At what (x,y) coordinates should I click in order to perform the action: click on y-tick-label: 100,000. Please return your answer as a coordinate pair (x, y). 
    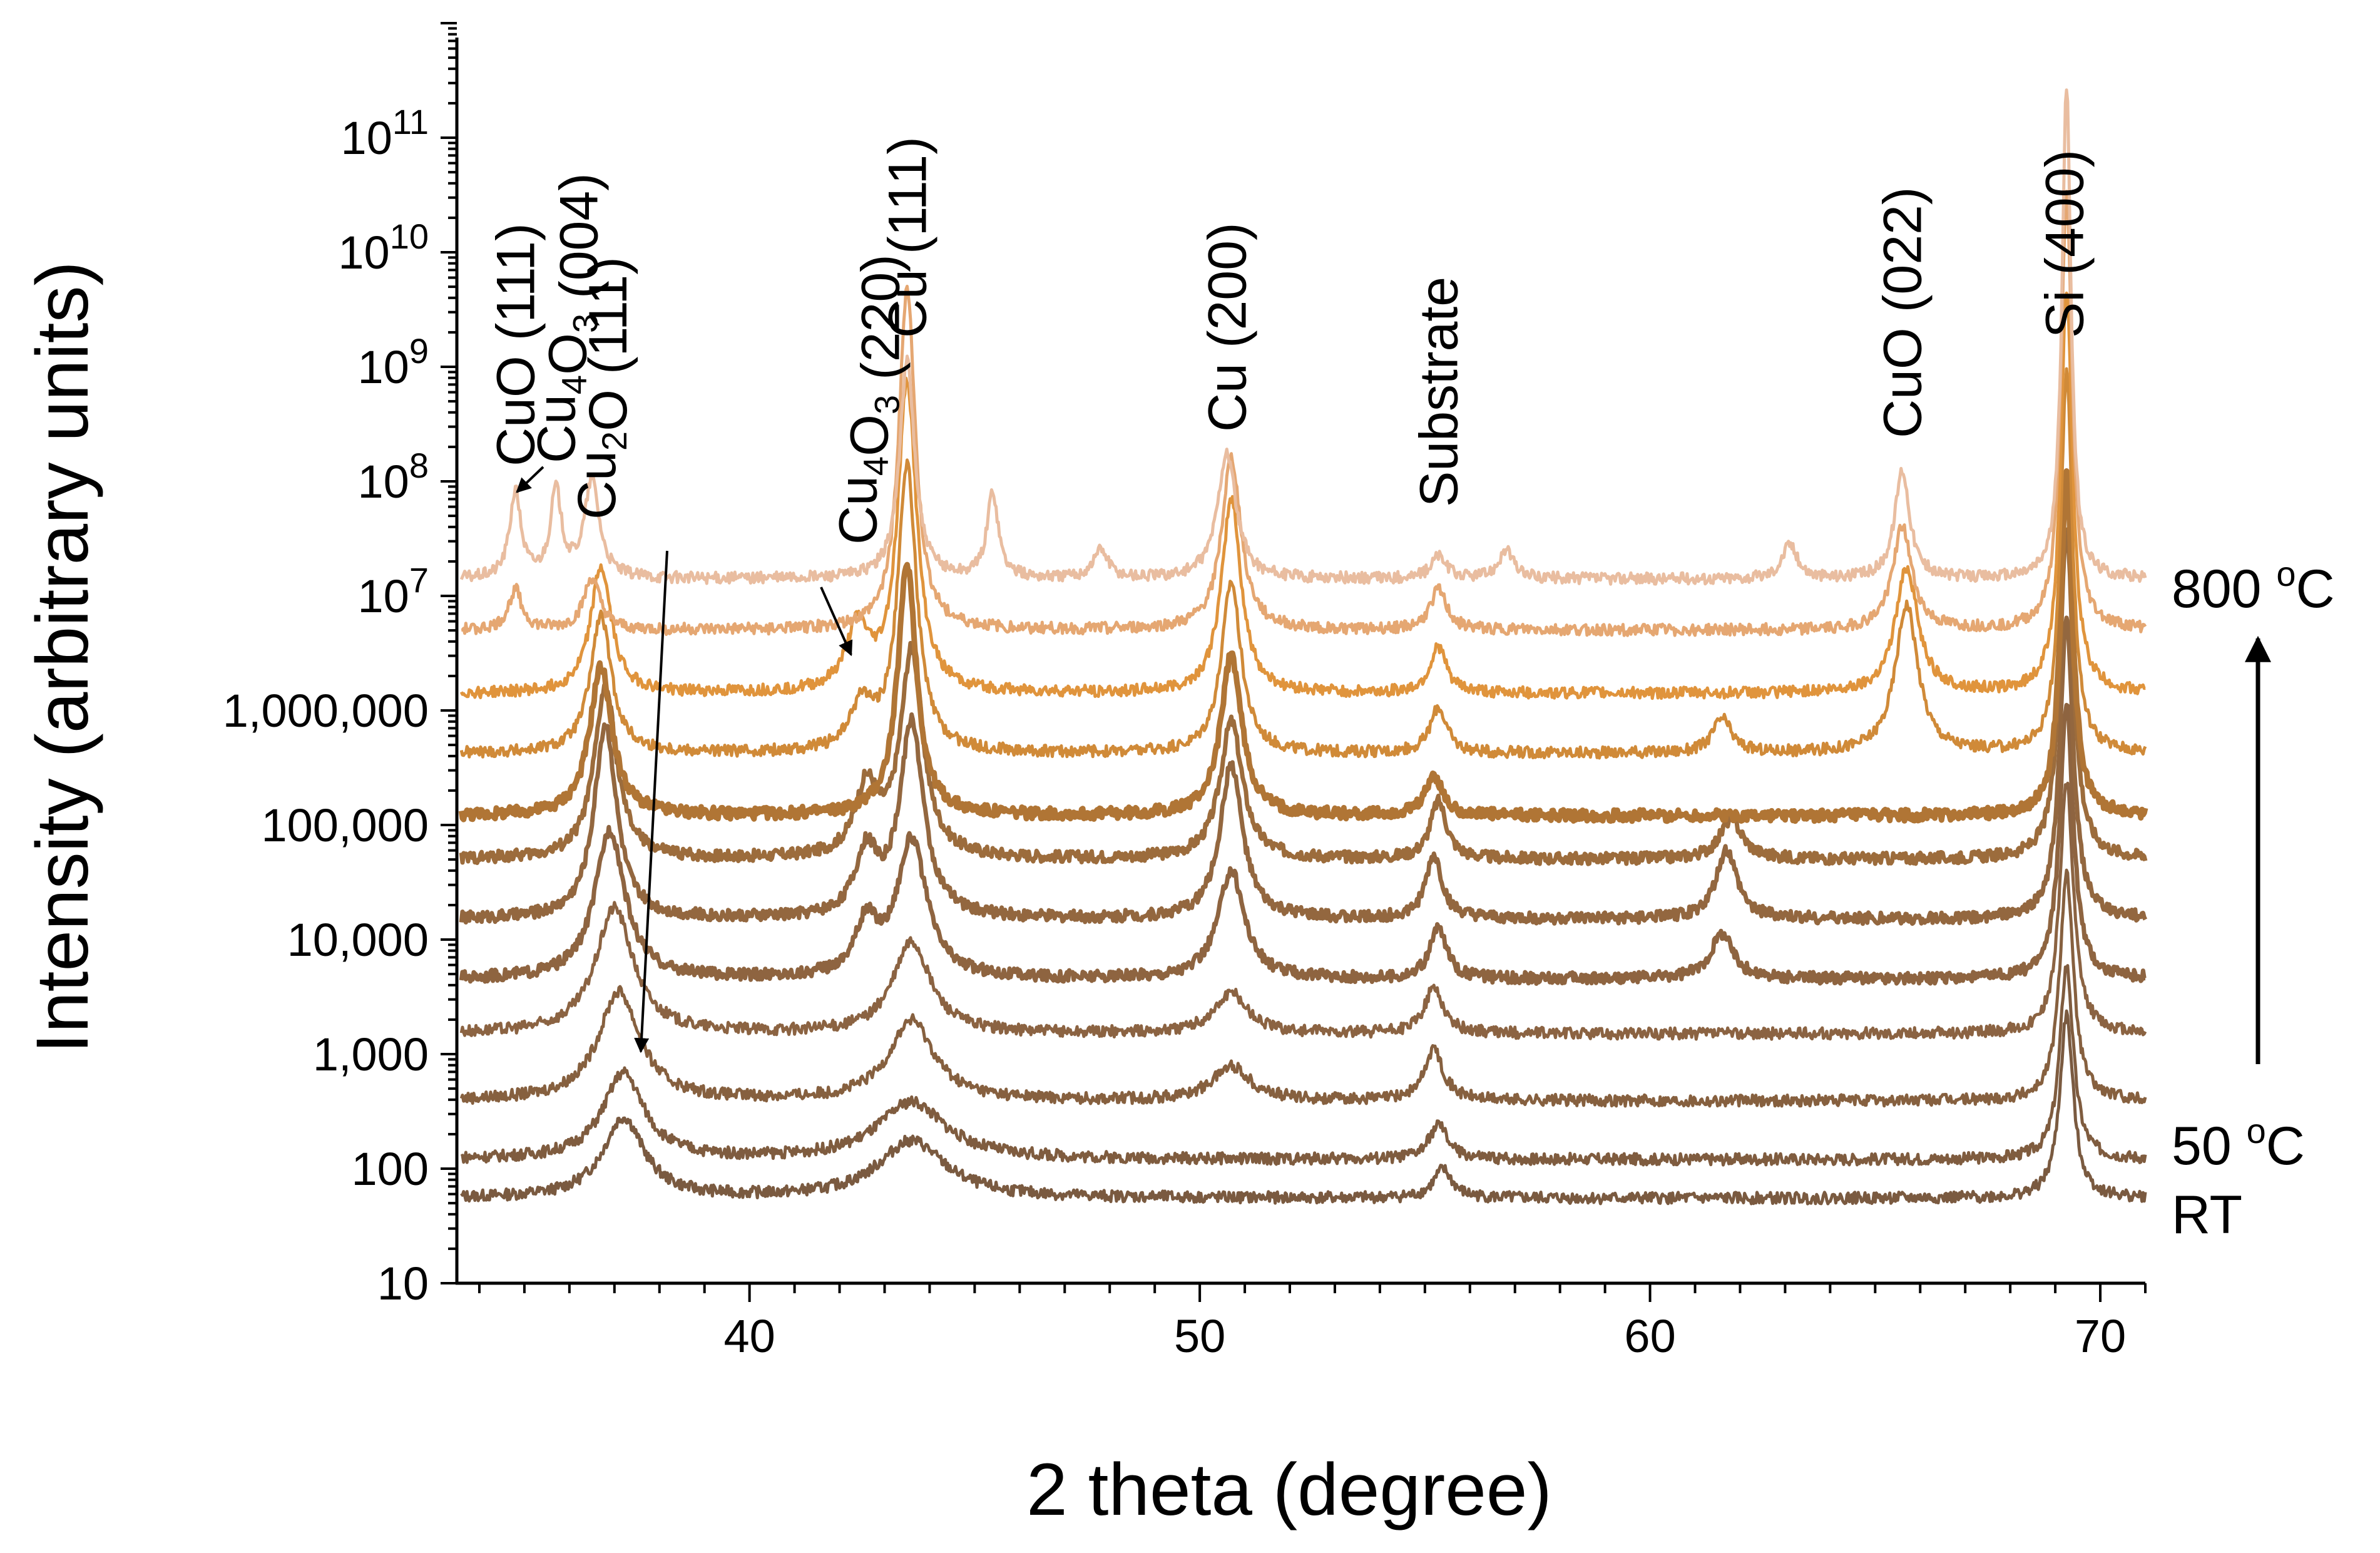
    Looking at the image, I should click on (345, 825).